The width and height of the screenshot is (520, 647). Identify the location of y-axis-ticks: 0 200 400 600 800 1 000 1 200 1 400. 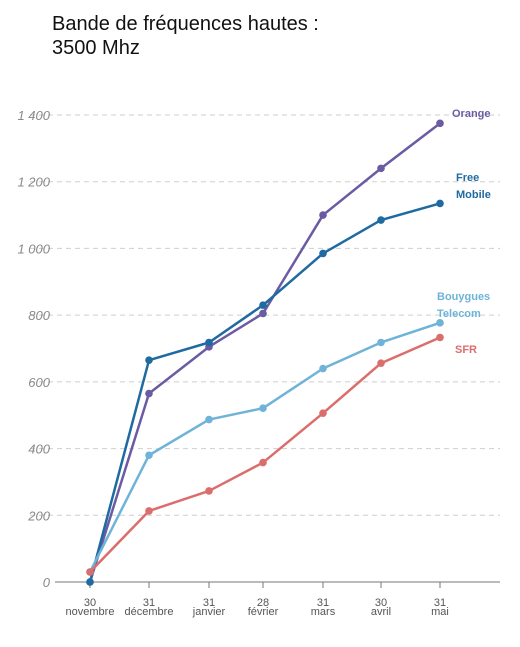
(33, 349).